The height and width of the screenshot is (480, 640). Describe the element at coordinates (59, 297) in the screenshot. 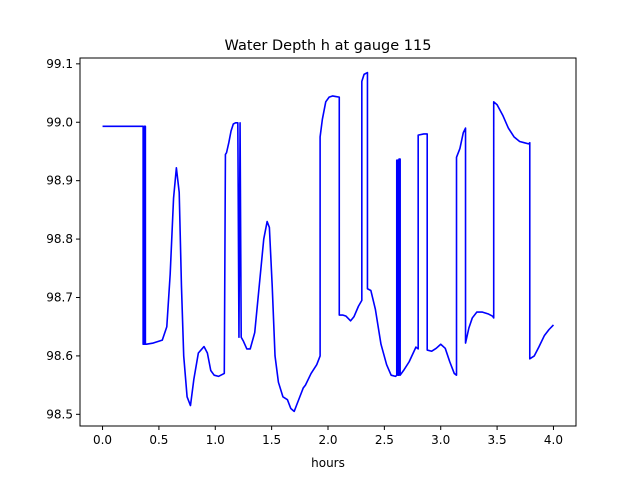

I see `y-tick-label: 98.7` at that location.